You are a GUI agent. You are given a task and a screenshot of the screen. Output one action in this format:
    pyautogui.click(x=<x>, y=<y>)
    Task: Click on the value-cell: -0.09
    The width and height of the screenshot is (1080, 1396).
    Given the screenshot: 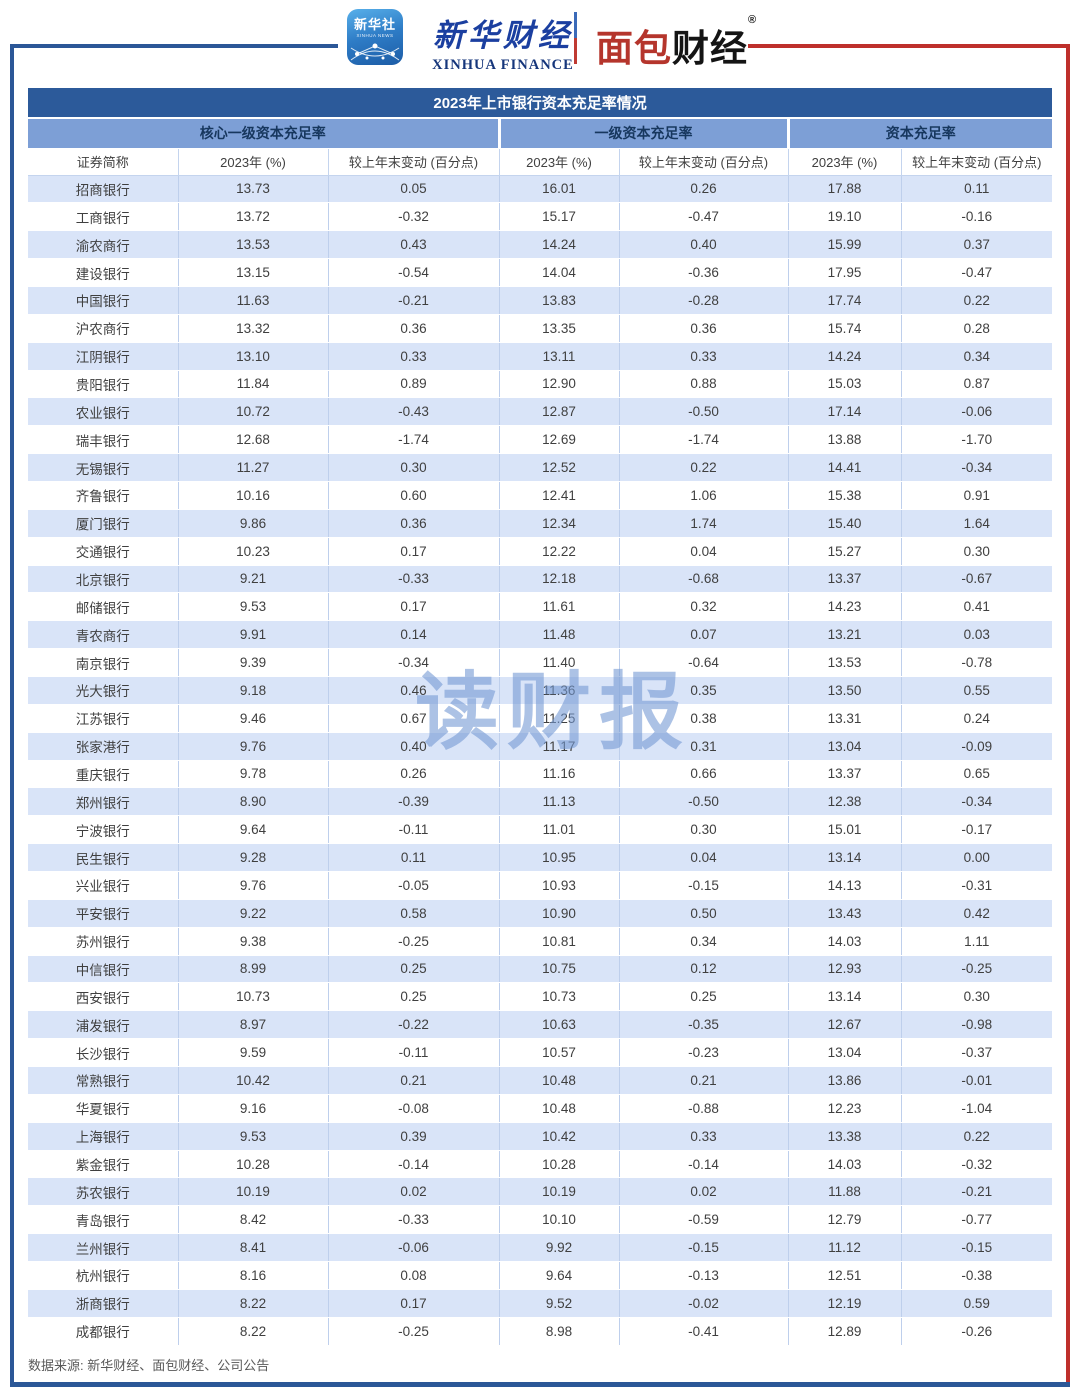 What is the action you would take?
    pyautogui.click(x=976, y=746)
    